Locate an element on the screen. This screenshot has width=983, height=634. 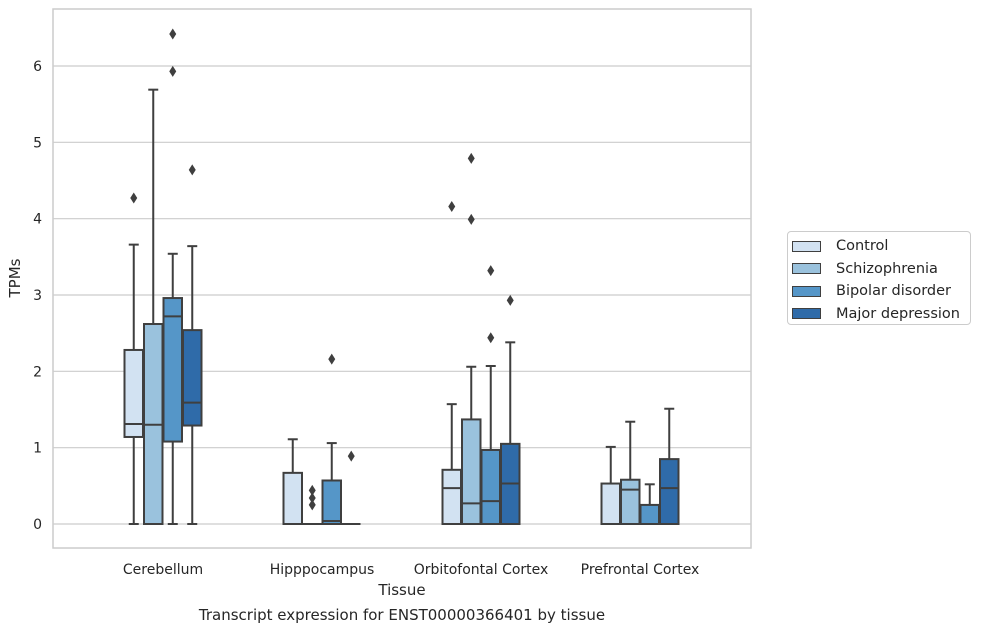
y-axis-title: TPMs is located at coordinates (15, 278).